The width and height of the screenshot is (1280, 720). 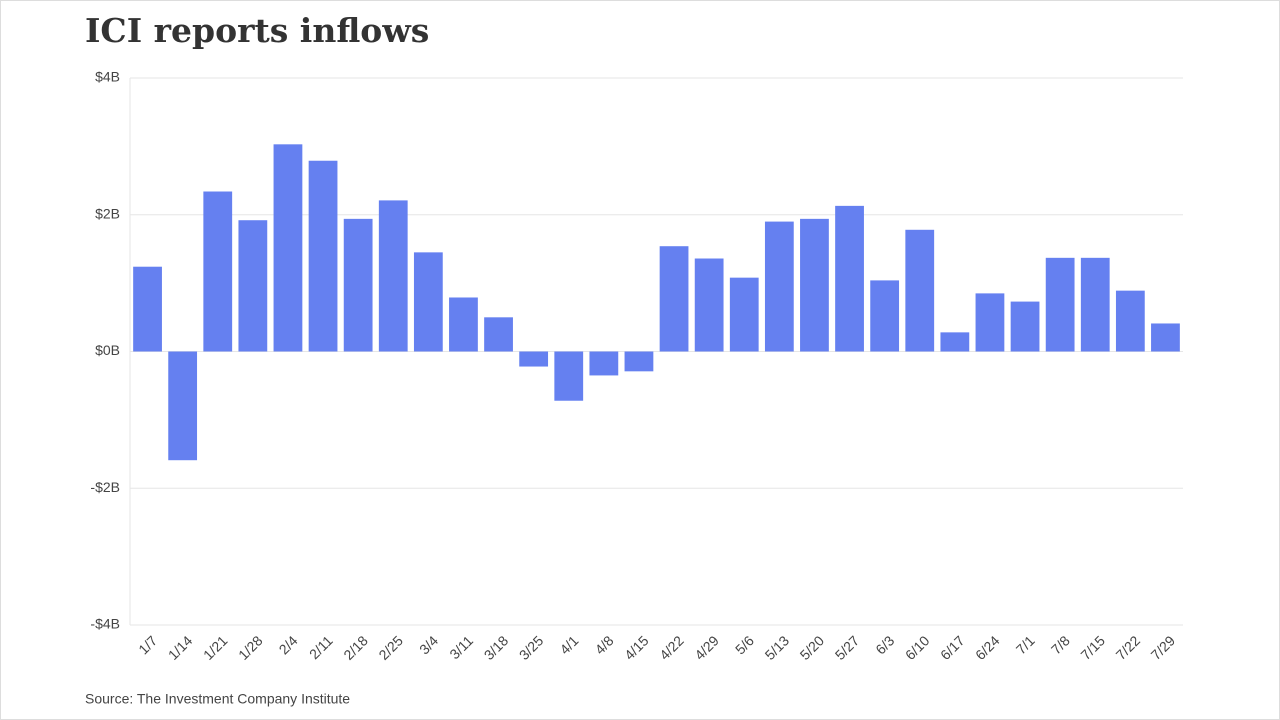 What do you see at coordinates (107, 213) in the screenshot?
I see `y-tick-label: $2B` at bounding box center [107, 213].